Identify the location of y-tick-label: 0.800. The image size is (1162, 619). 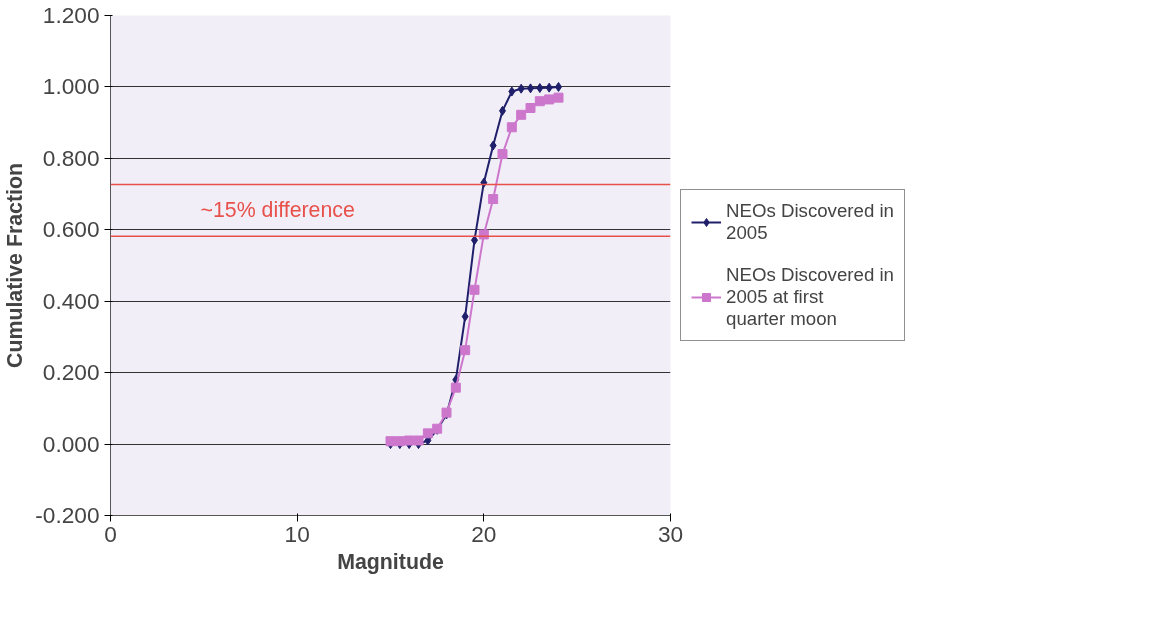
(71, 157).